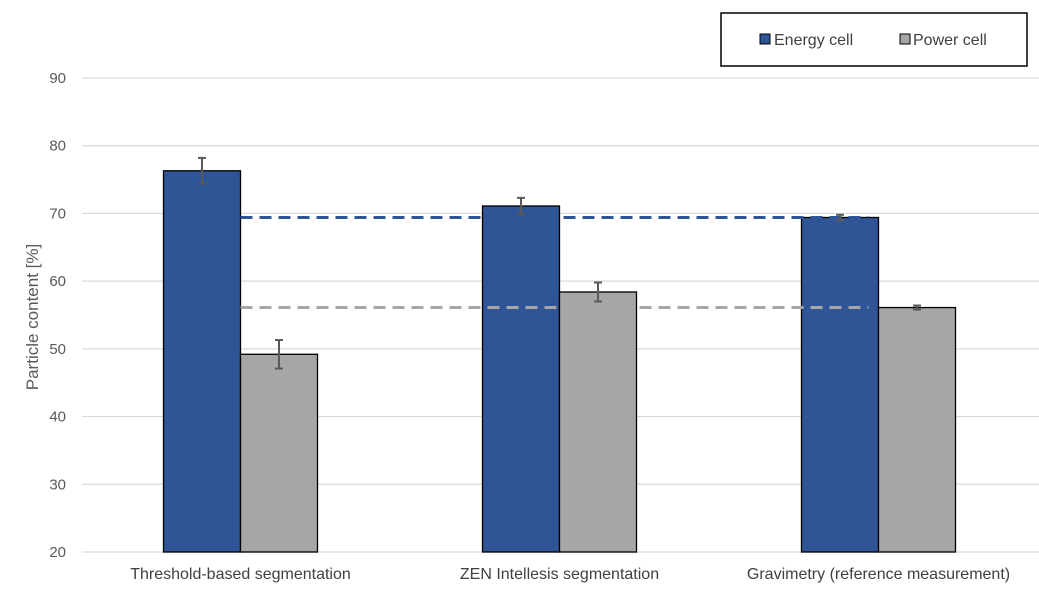  I want to click on x-category-label: Threshold-based segmentation, so click(240, 574).